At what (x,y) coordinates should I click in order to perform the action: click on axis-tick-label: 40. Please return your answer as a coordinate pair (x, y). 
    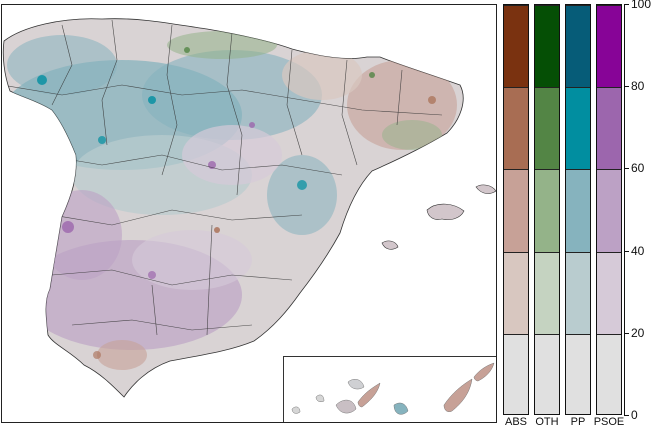
    Looking at the image, I should click on (638, 251).